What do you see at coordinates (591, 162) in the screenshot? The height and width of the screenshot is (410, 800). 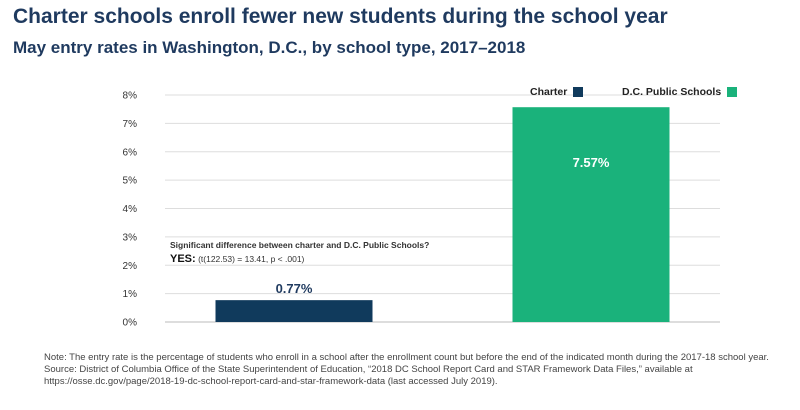 I see `bar-data-label: 7.57%` at bounding box center [591, 162].